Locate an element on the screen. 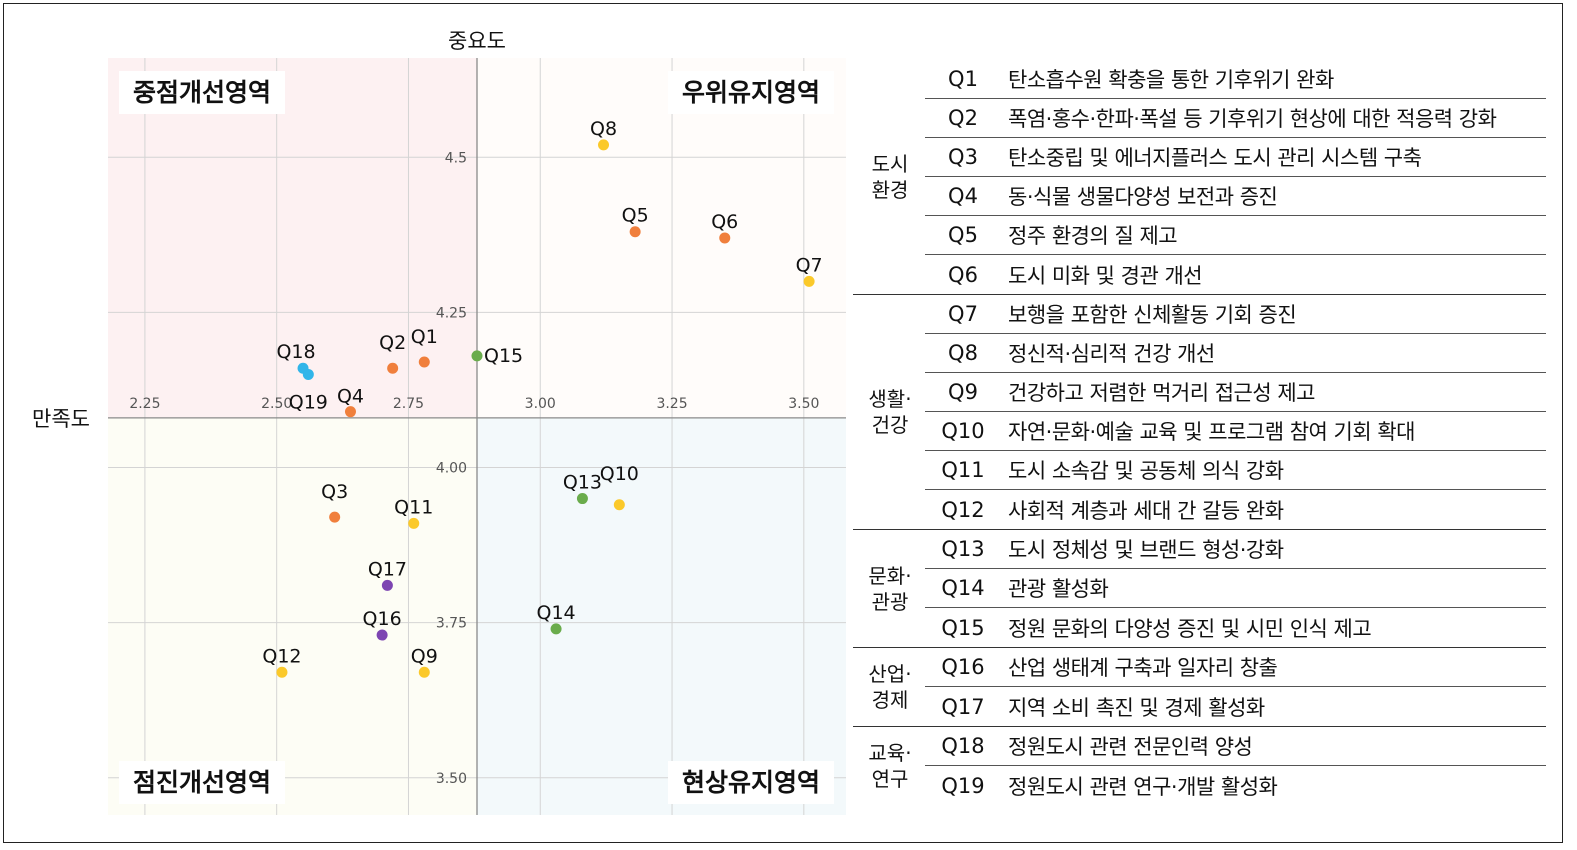 This screenshot has width=1577, height=850. question-text: 동·식물 생물다양성 보전과 증진 is located at coordinates (1143, 197).